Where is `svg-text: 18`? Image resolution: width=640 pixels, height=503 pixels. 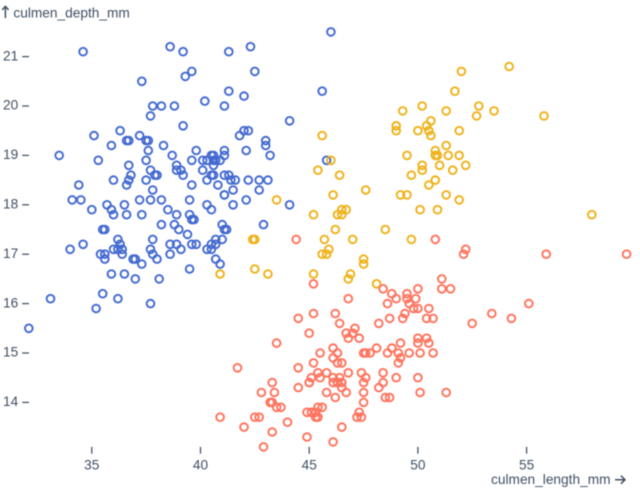
svg-text: 18 is located at coordinates (11, 204).